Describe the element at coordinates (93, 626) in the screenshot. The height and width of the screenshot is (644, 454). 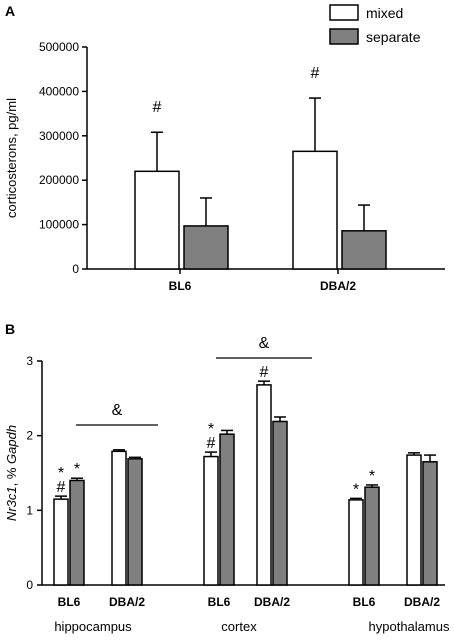
I see `panel-b-region-label: hippocampus` at that location.